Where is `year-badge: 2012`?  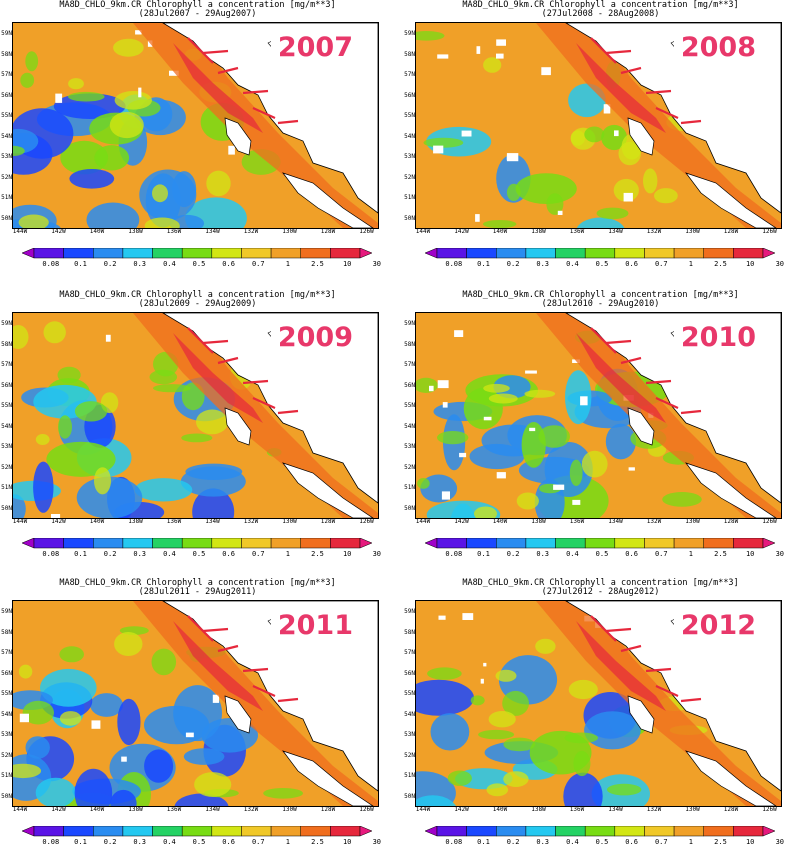
year-badge: 2012 is located at coordinates (718, 626).